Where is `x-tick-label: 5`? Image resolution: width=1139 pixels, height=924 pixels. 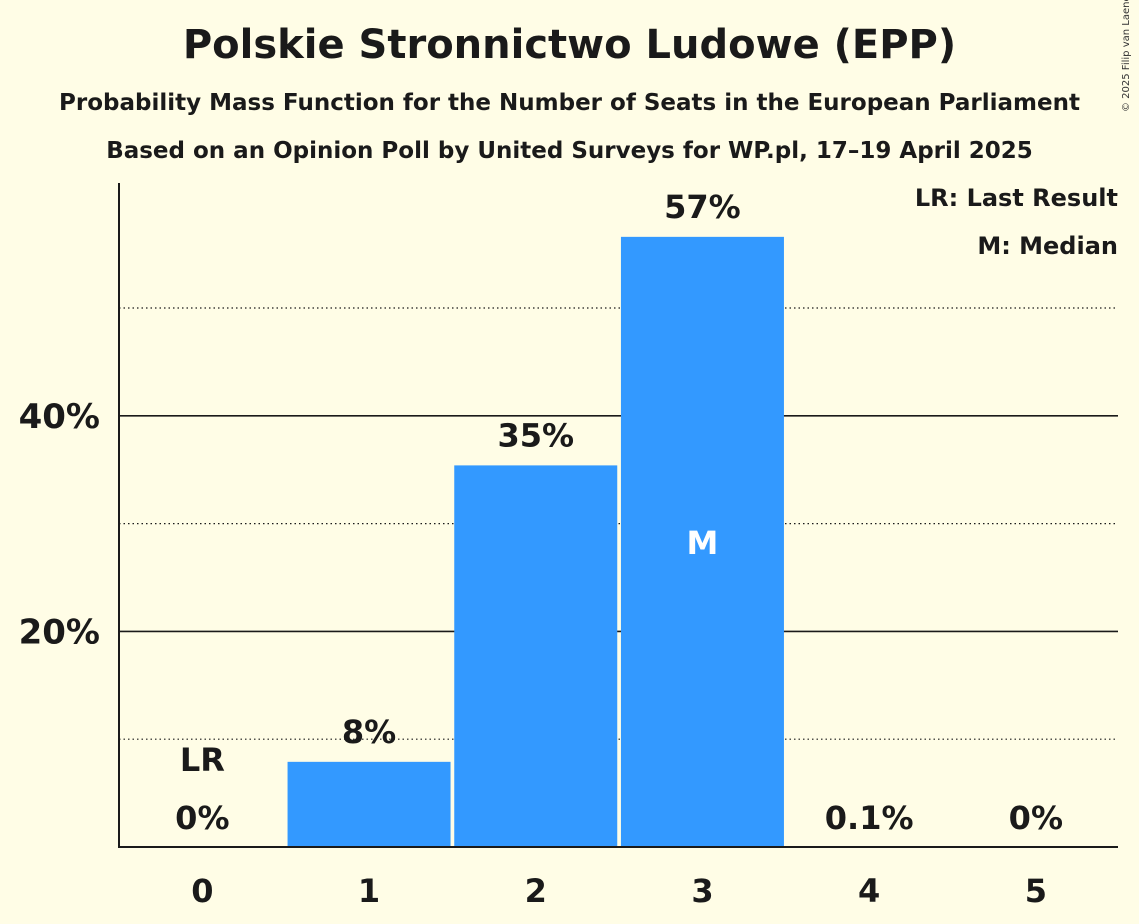
x-tick-label: 5 is located at coordinates (1036, 891).